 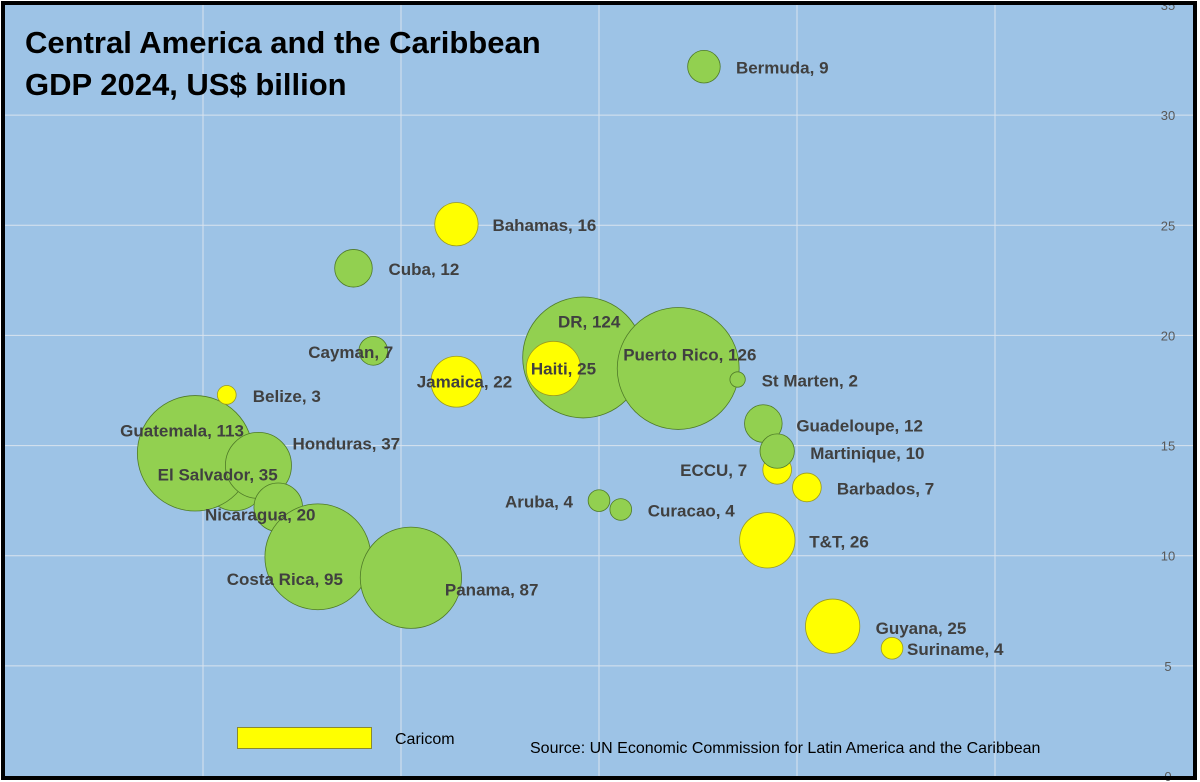 What do you see at coordinates (186, 84) in the screenshot?
I see `chart-subtitle: GDP 2024, US$ billion` at bounding box center [186, 84].